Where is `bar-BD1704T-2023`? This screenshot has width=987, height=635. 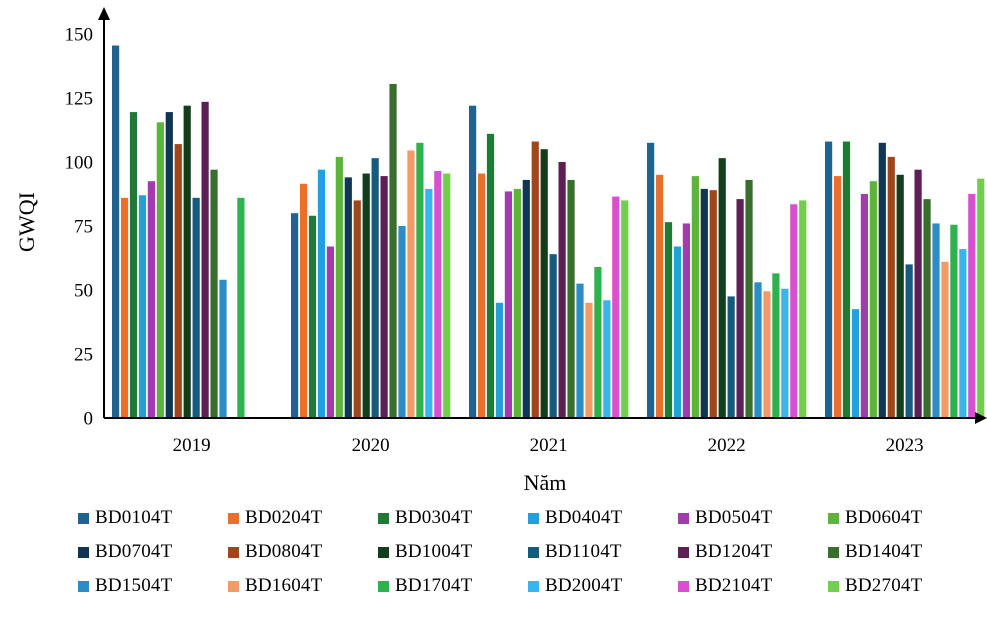 bar-BD1704T-2023 is located at coordinates (954, 321).